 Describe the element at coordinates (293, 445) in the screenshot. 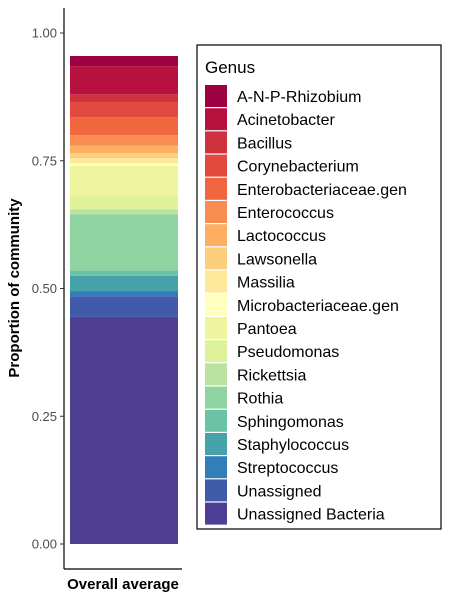

I see `legend-label: Staphylococcus` at that location.